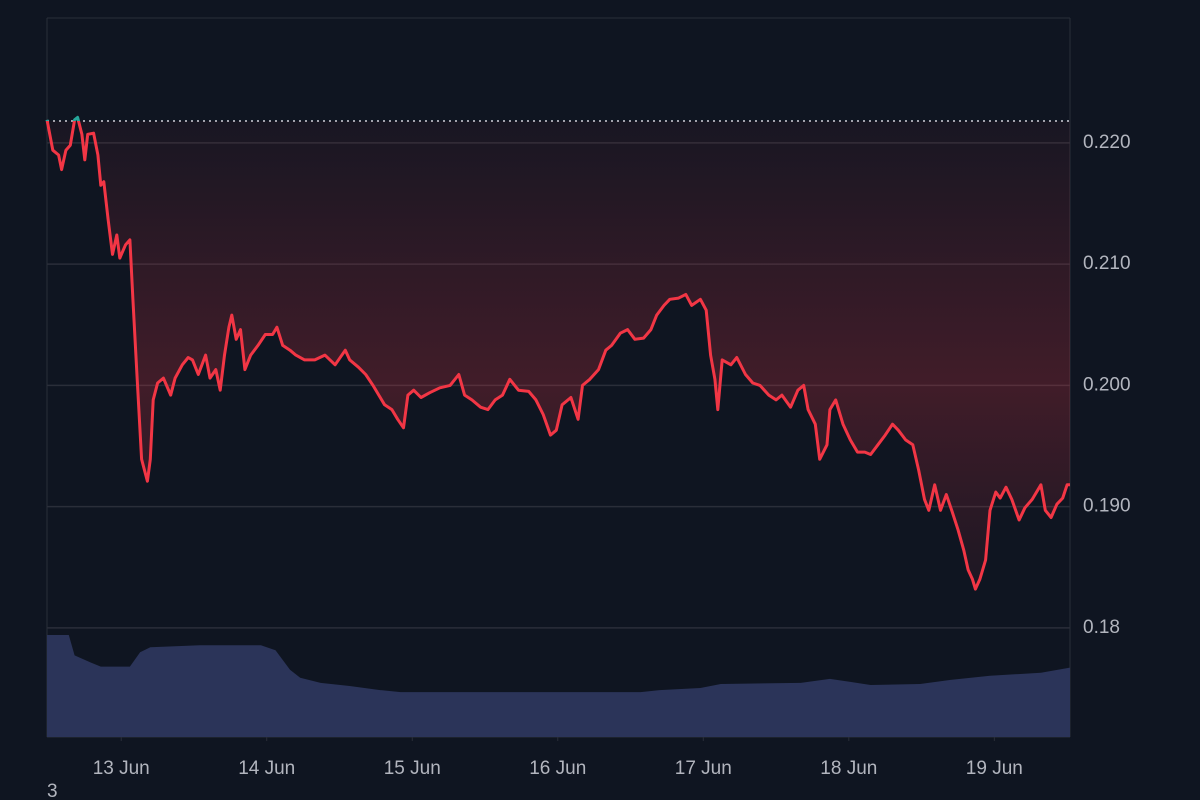  Describe the element at coordinates (1107, 506) in the screenshot. I see `y-tick-label: 0.190` at that location.